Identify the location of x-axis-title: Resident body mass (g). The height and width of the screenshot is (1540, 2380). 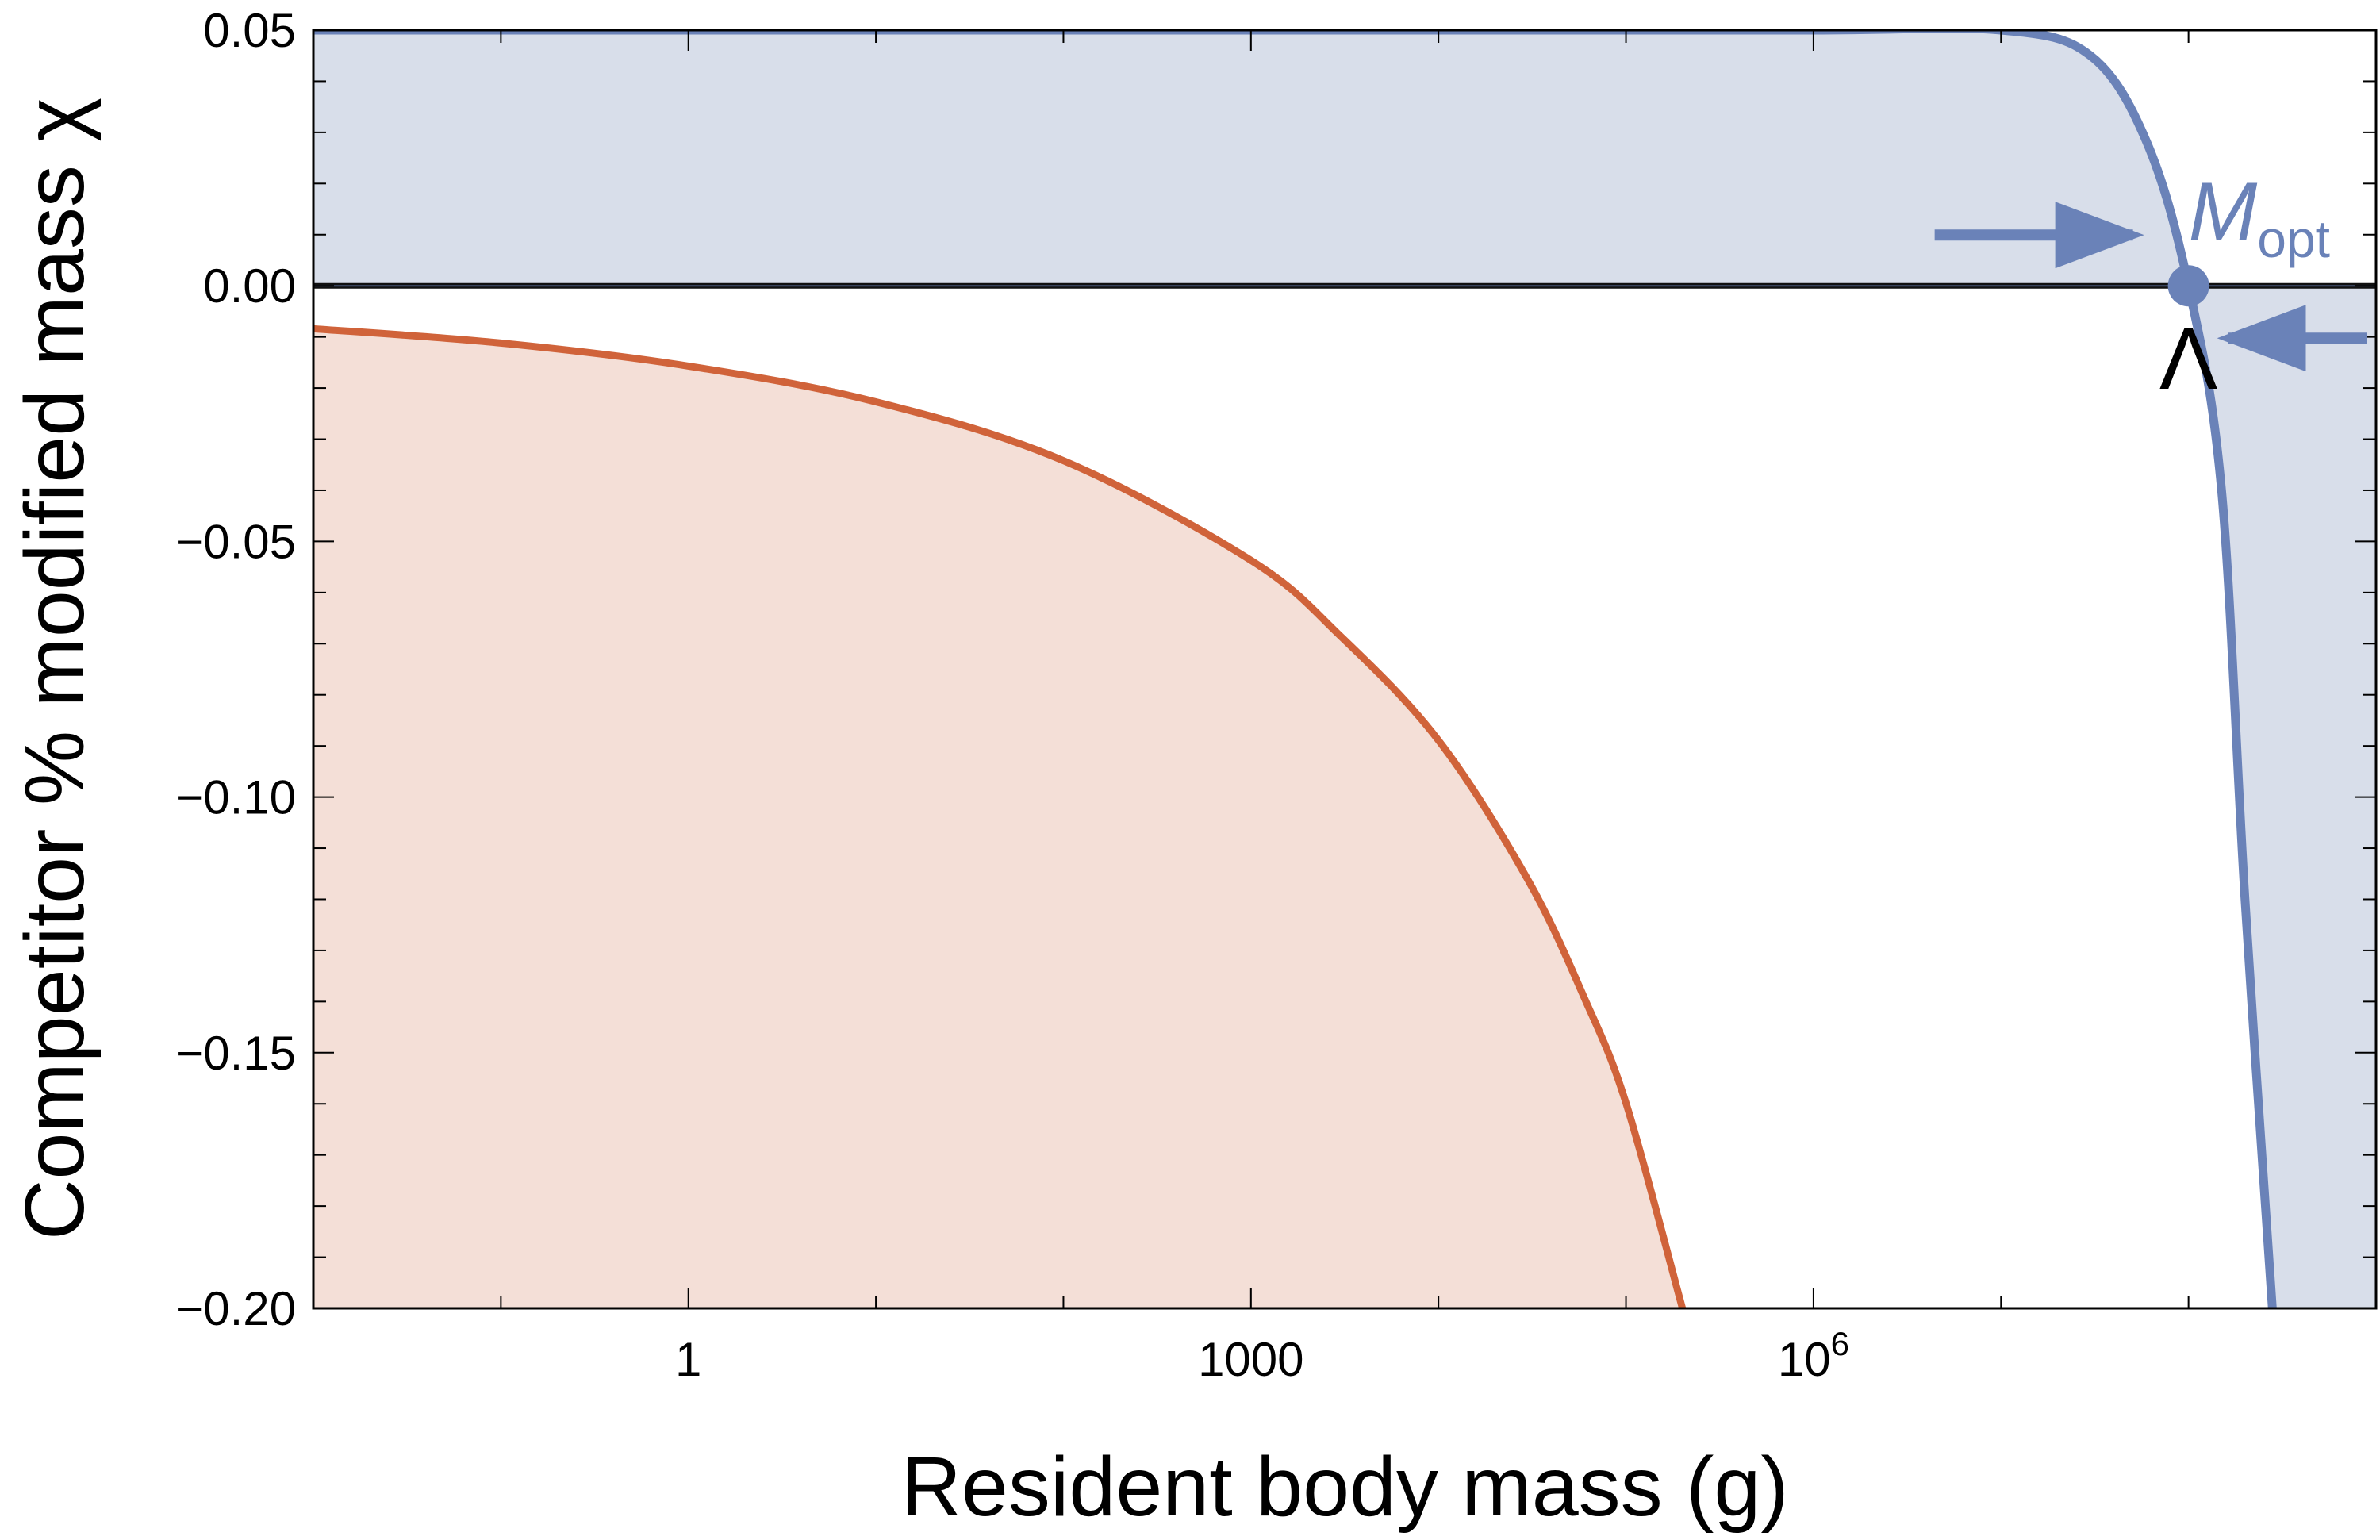
(1344, 1487).